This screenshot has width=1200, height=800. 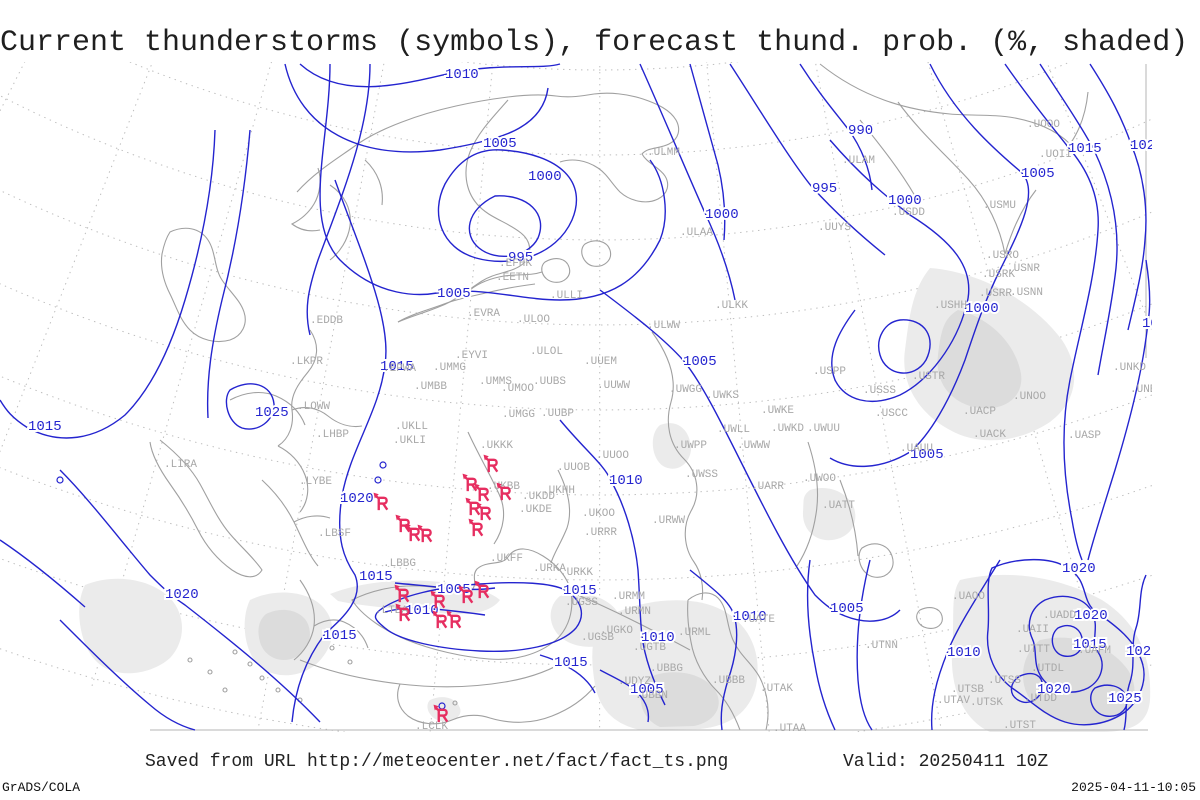 What do you see at coordinates (566, 296) in the screenshot?
I see `station-id-label: .ULLI` at bounding box center [566, 296].